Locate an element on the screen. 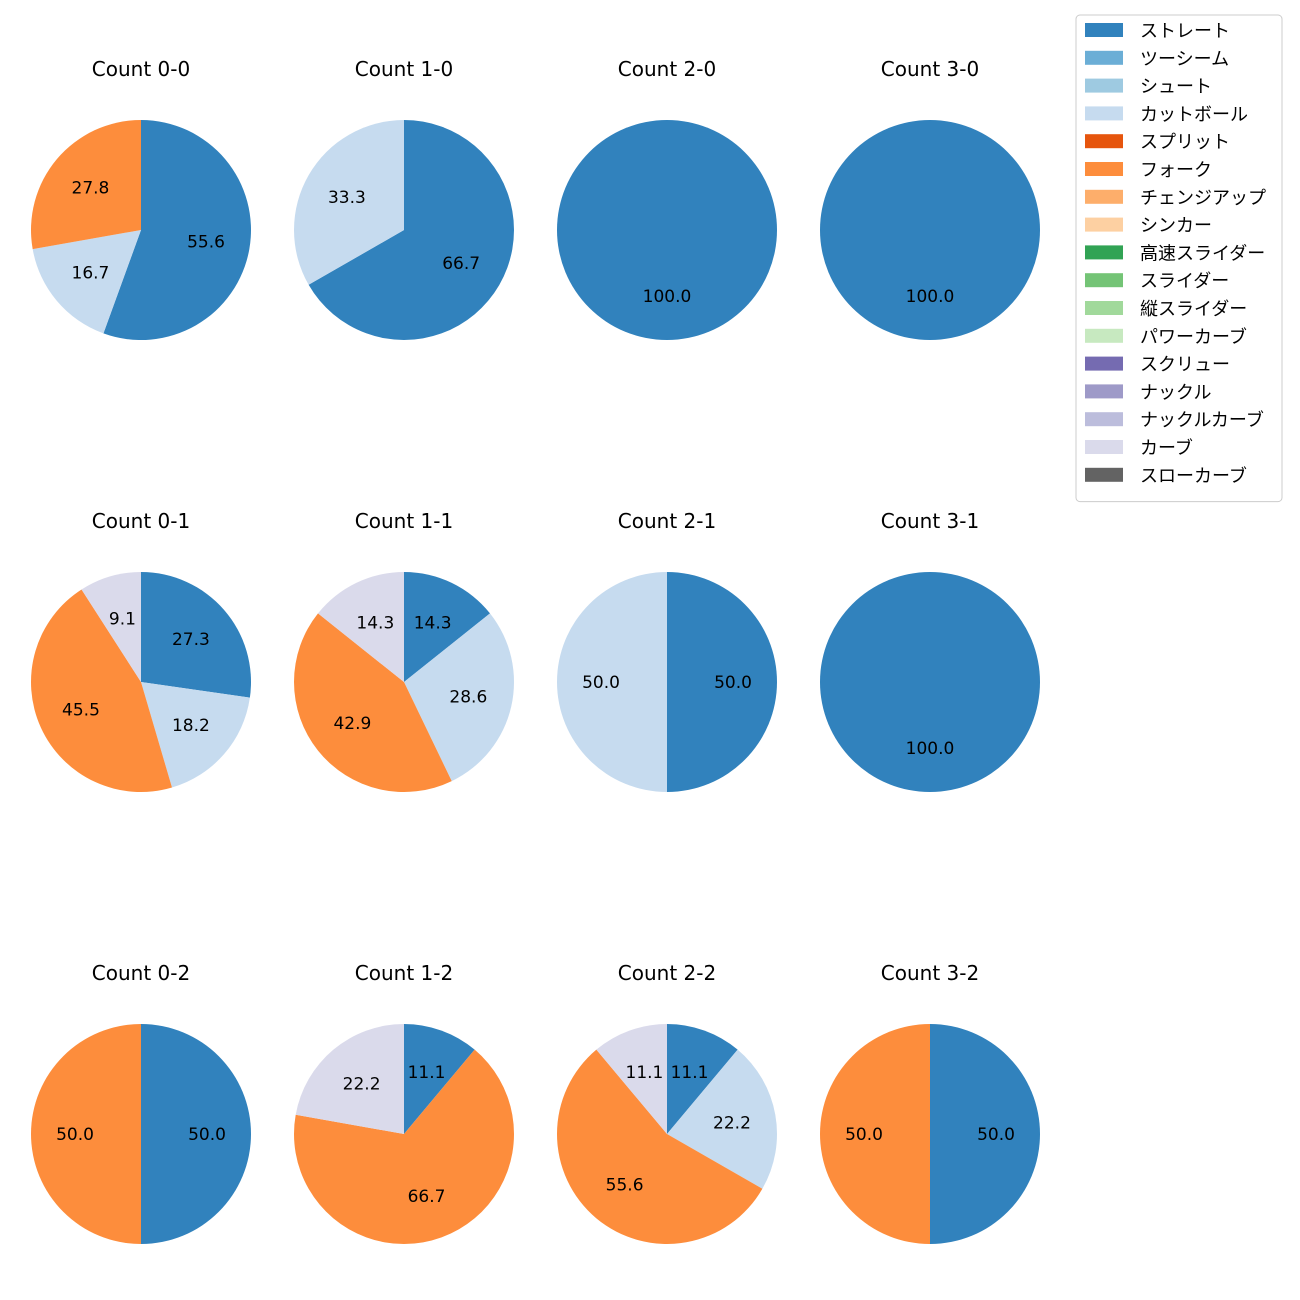  pie-count-1-2: Count 1-2 11.1 66.7 22.2 is located at coordinates (404, 1103).